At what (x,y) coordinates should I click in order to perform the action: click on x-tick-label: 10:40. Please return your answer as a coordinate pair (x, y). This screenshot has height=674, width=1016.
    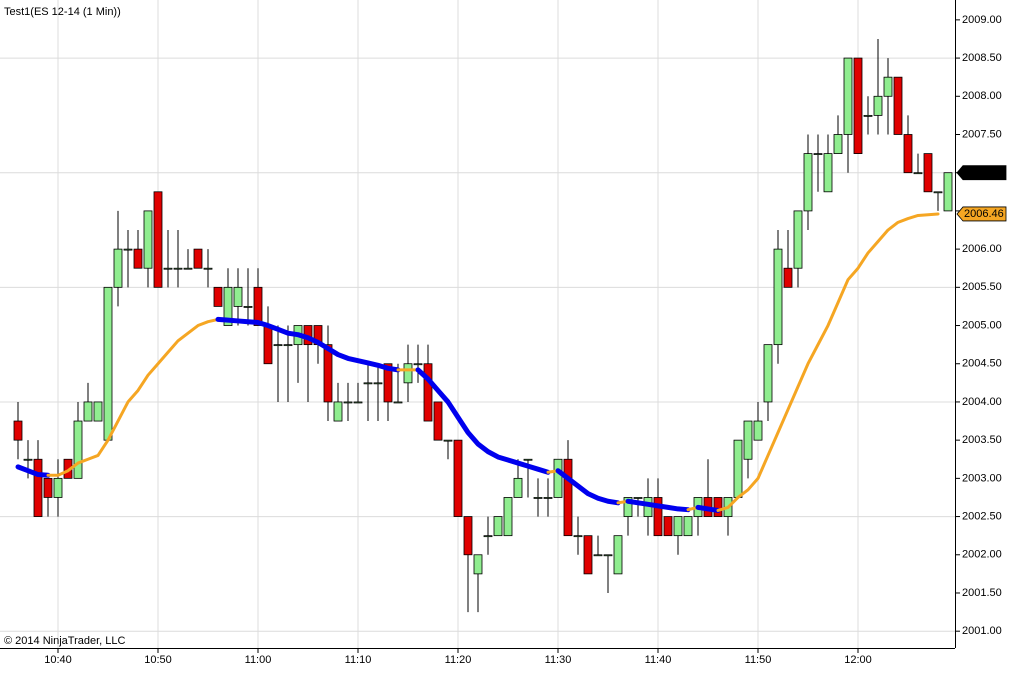
    Looking at the image, I should click on (58, 660).